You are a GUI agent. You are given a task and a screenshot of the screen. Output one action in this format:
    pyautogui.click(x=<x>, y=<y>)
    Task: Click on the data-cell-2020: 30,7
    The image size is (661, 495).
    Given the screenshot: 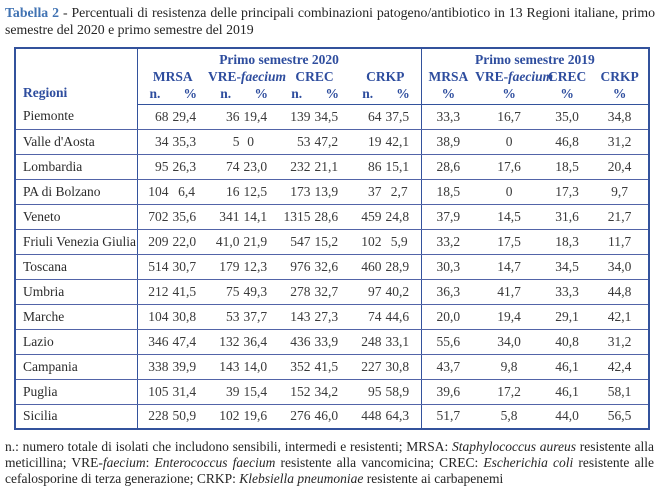 What is the action you would take?
    pyautogui.click(x=190, y=267)
    